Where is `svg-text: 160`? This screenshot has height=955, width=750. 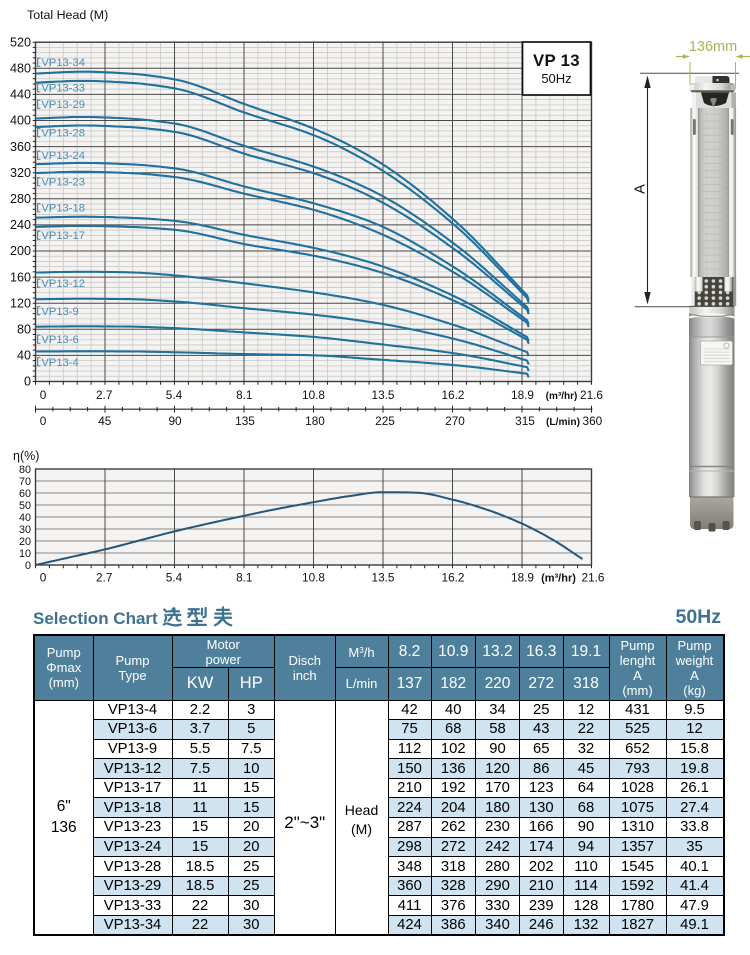
svg-text: 160 is located at coordinates (20, 277).